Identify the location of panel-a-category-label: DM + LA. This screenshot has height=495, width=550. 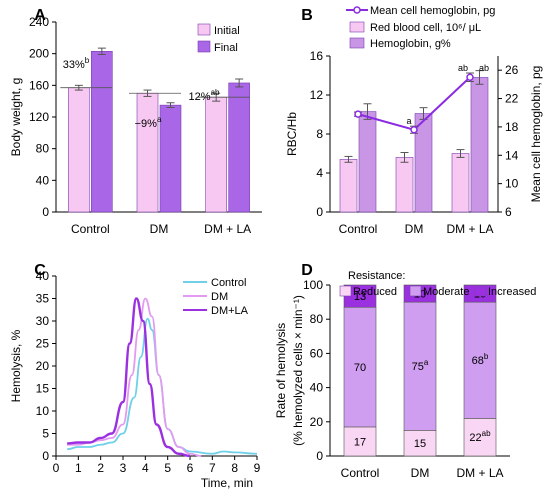
(227, 229).